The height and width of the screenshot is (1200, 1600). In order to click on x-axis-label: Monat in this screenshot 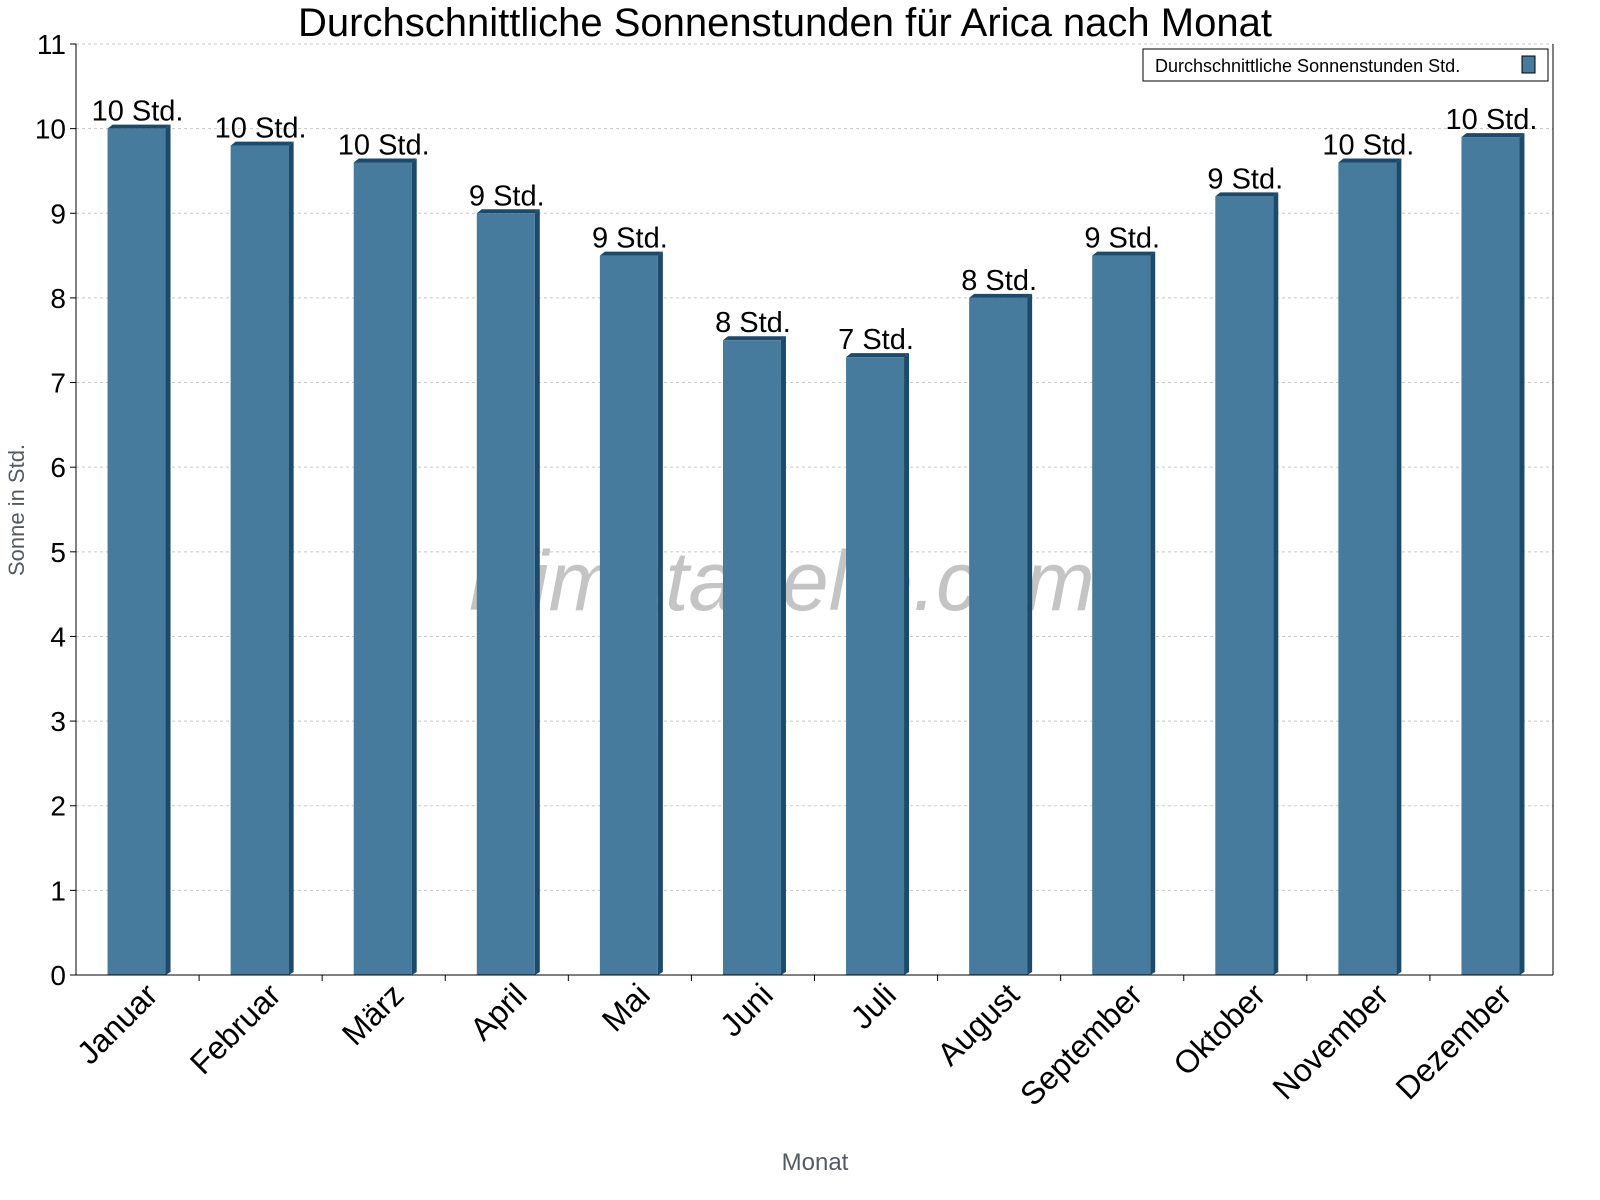, I will do `click(815, 1162)`.